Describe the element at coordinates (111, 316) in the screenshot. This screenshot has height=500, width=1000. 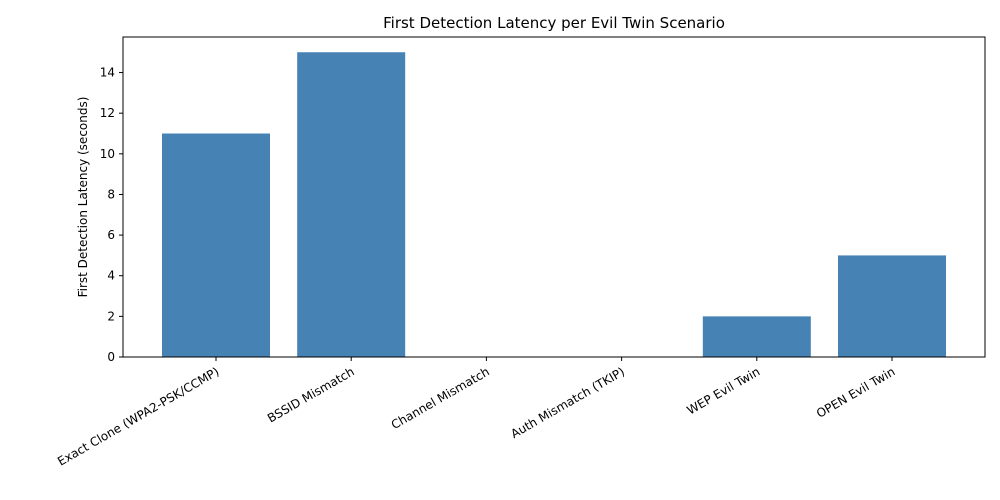
I see `y-tick-label: 2` at that location.